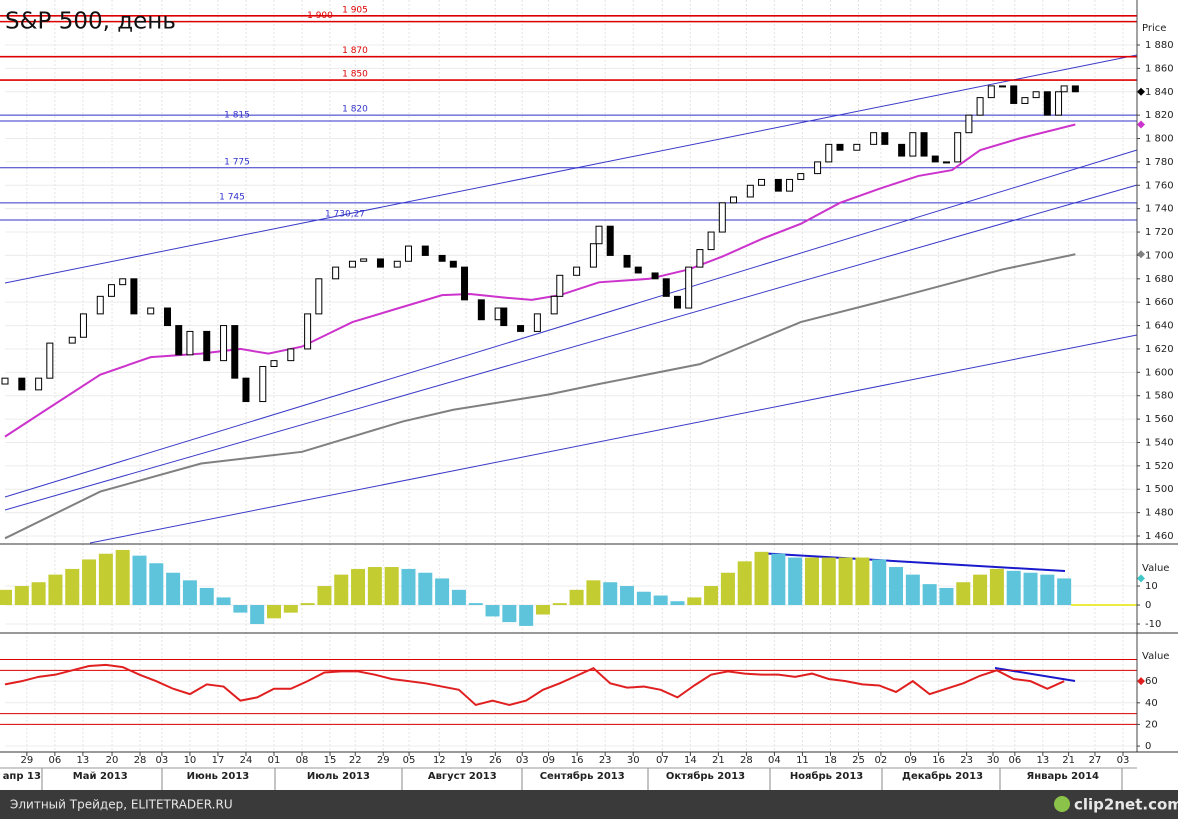 This screenshot has height=819, width=1178. Describe the element at coordinates (1159, 442) in the screenshot. I see `y-tick-label: 1 540` at that location.